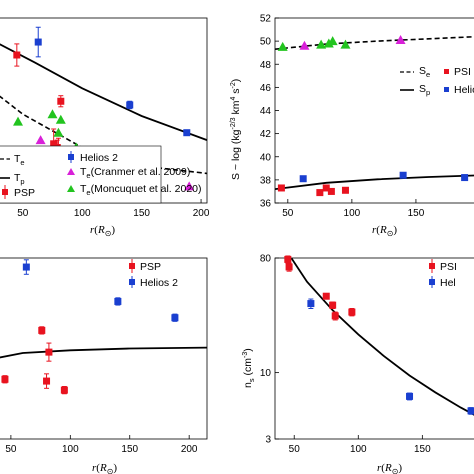 The image size is (474, 474). Describe the element at coordinates (159, 283) in the screenshot. I see `legend-helios-text: Helios 2` at that location.